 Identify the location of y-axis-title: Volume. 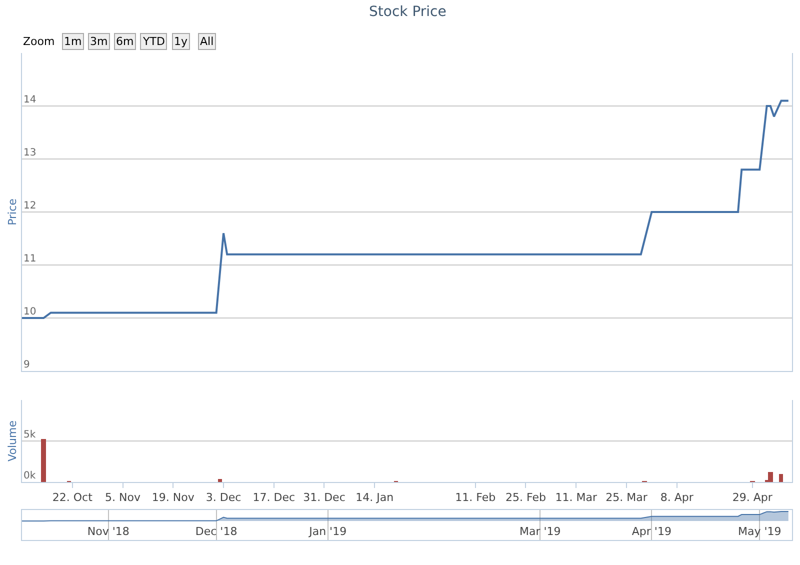
(13, 441).